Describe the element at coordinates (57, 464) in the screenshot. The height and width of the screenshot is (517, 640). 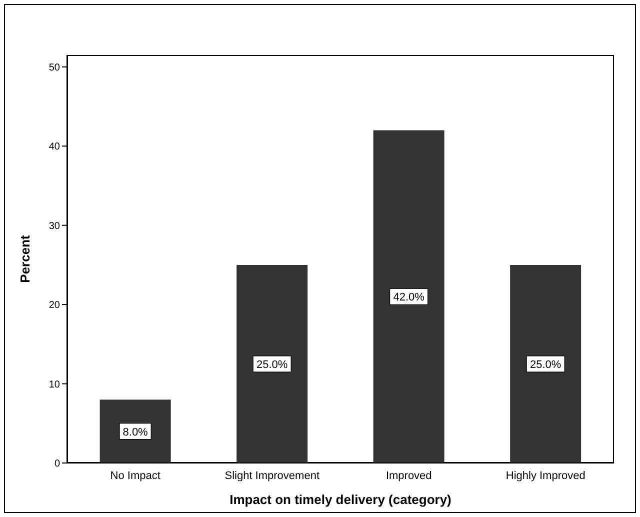
I see `y-tick-label: 0` at that location.